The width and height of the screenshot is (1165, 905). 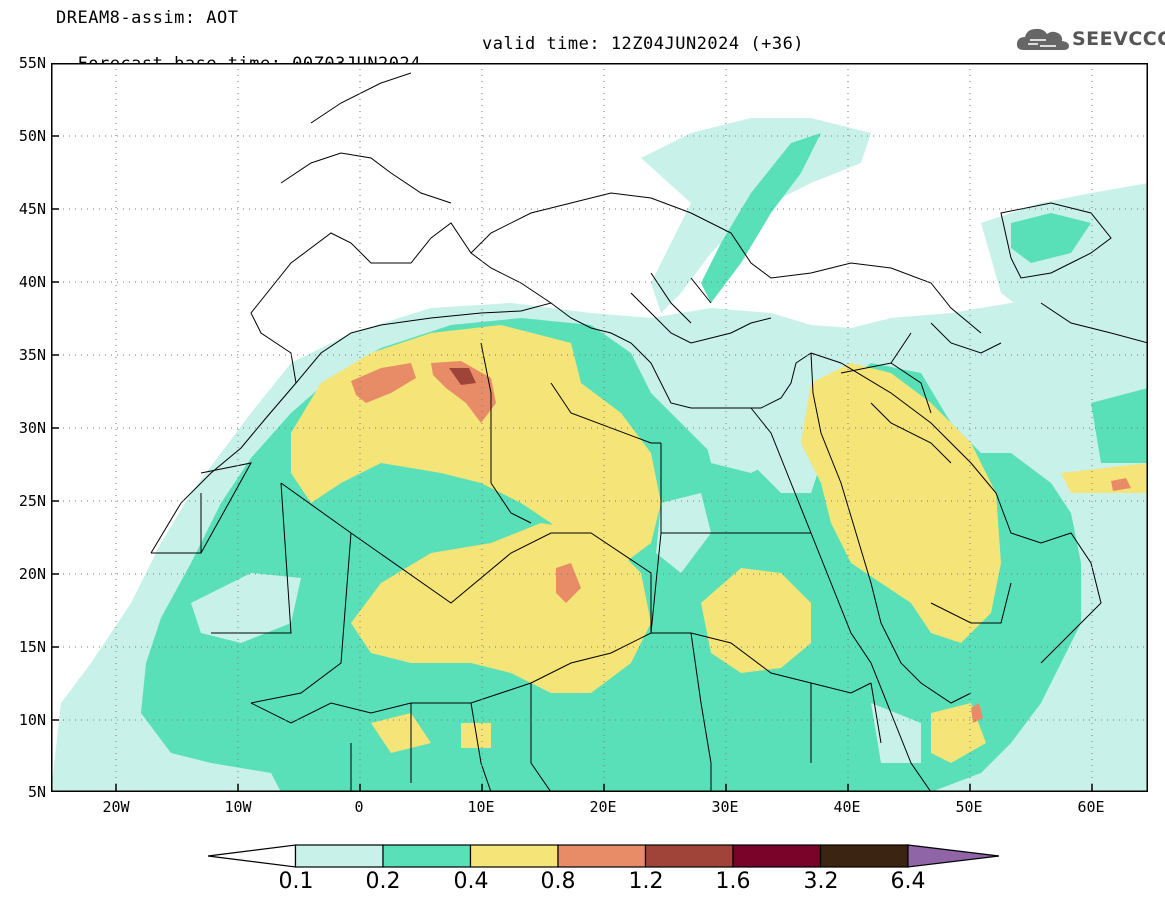 I want to click on lat-label: 15N, so click(x=32, y=647).